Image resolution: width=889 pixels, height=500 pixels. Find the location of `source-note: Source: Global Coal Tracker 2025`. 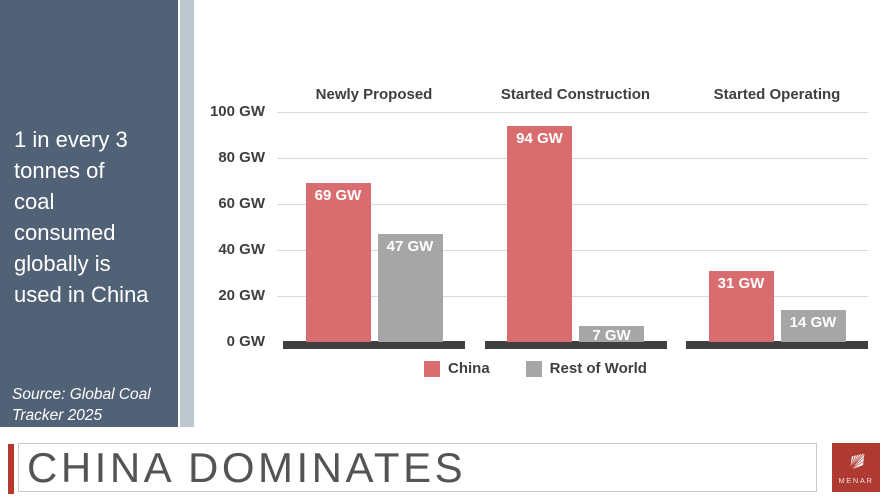

source-note: Source: Global Coal Tracker 2025 is located at coordinates (81, 405).